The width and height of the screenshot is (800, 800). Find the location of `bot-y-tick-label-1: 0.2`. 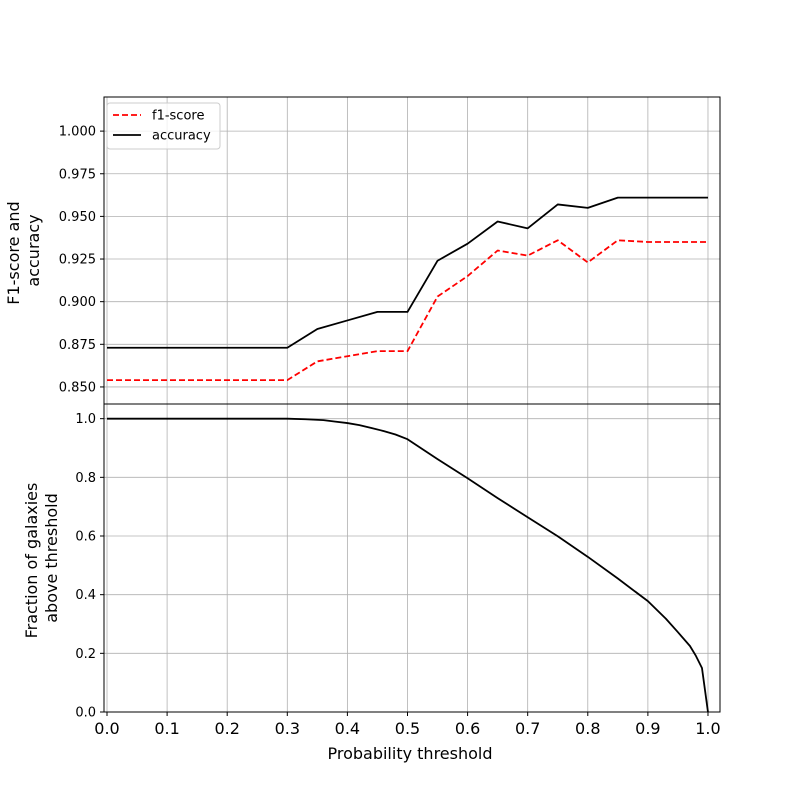

bot-y-tick-label-1: 0.2 is located at coordinates (85, 654).